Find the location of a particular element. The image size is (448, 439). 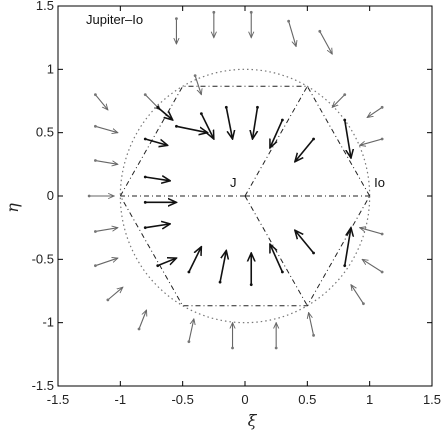

y-tick-label: 0.5 is located at coordinates (45, 132).